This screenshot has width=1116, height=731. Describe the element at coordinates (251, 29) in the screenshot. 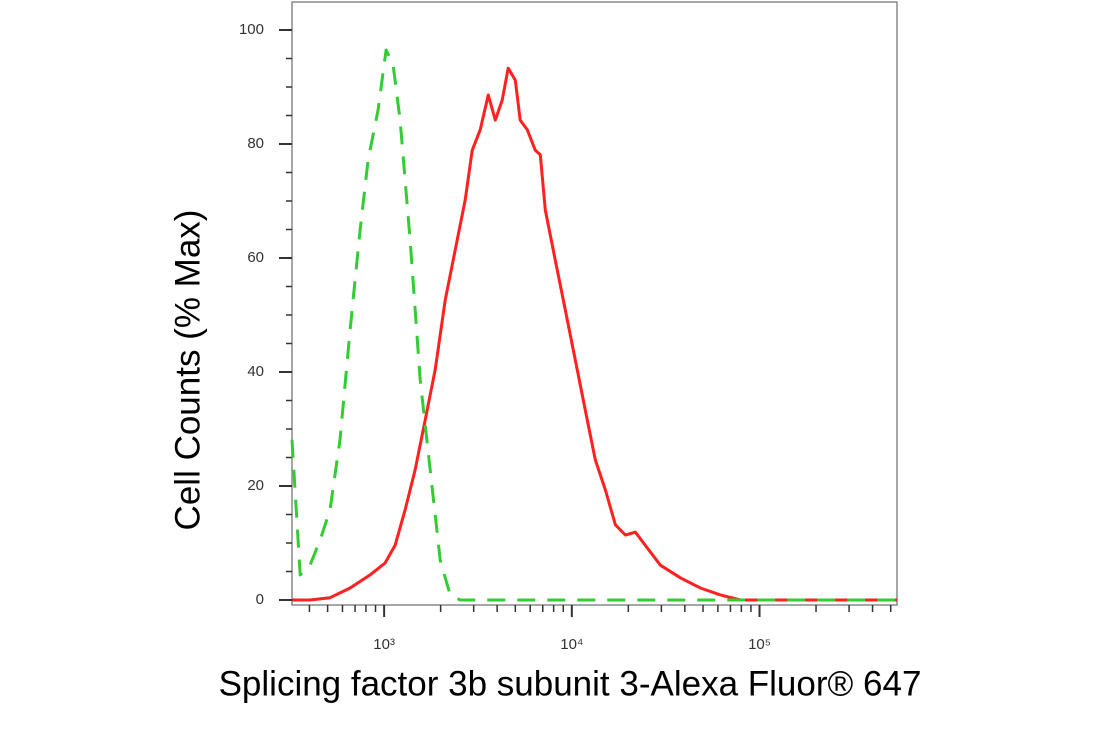

I see `y-tick-label: 100` at that location.